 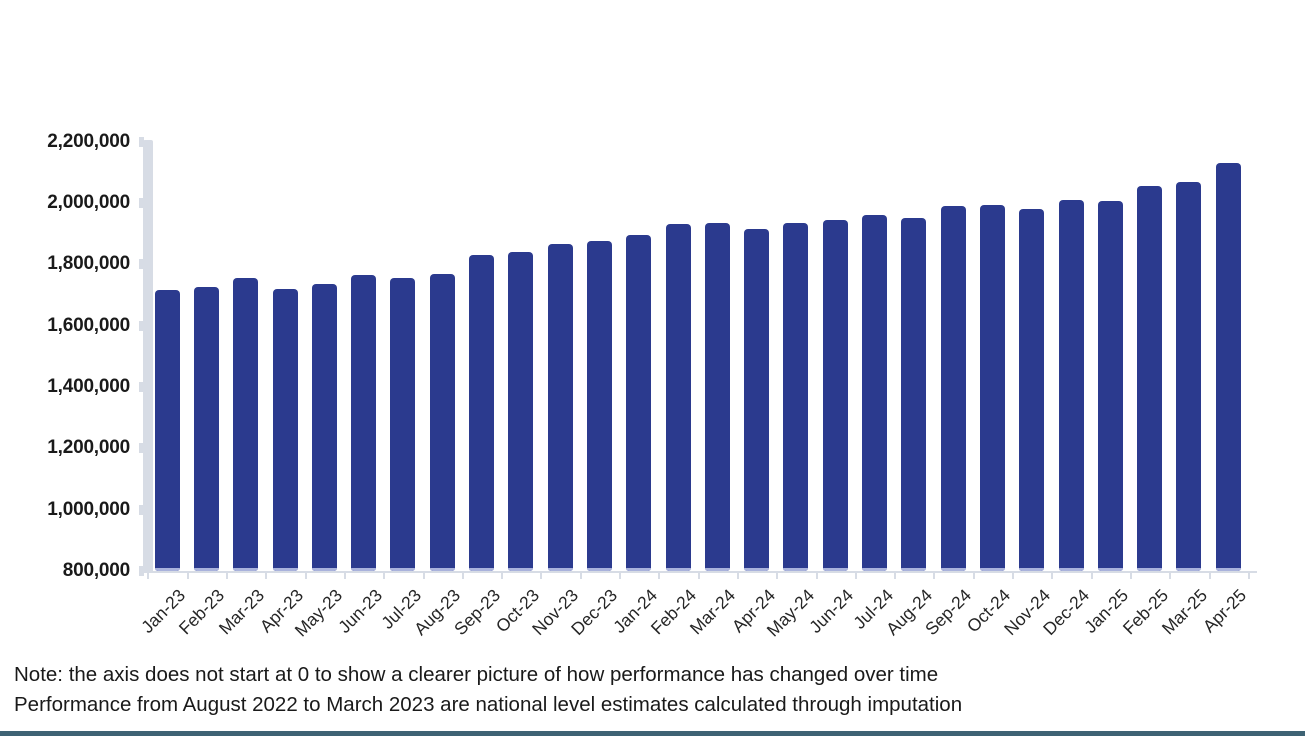 What do you see at coordinates (88, 386) in the screenshot?
I see `y-axis-tick-label: 1,400,000` at bounding box center [88, 386].